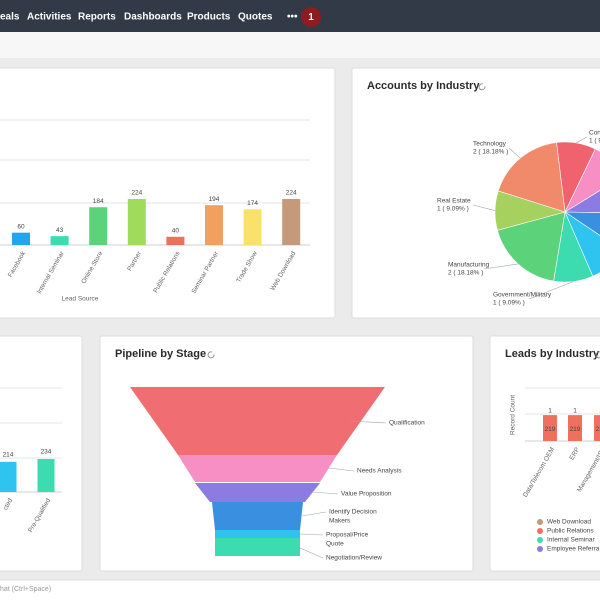  I want to click on nav-bar, so click(300, 16).